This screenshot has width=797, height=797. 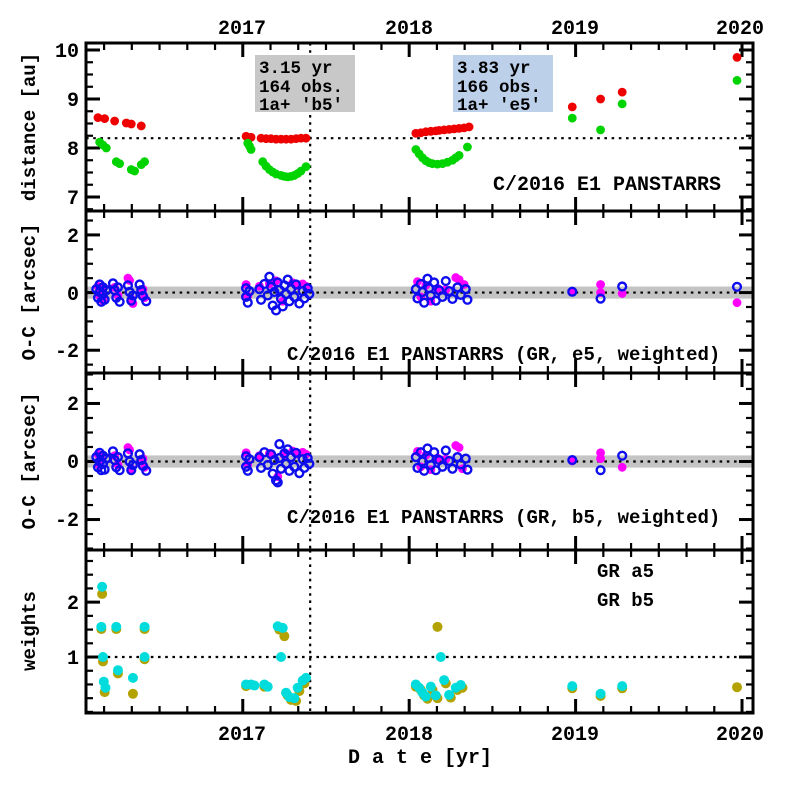 What do you see at coordinates (575, 29) in the screenshot?
I see `top-tick-2019: 2019` at bounding box center [575, 29].